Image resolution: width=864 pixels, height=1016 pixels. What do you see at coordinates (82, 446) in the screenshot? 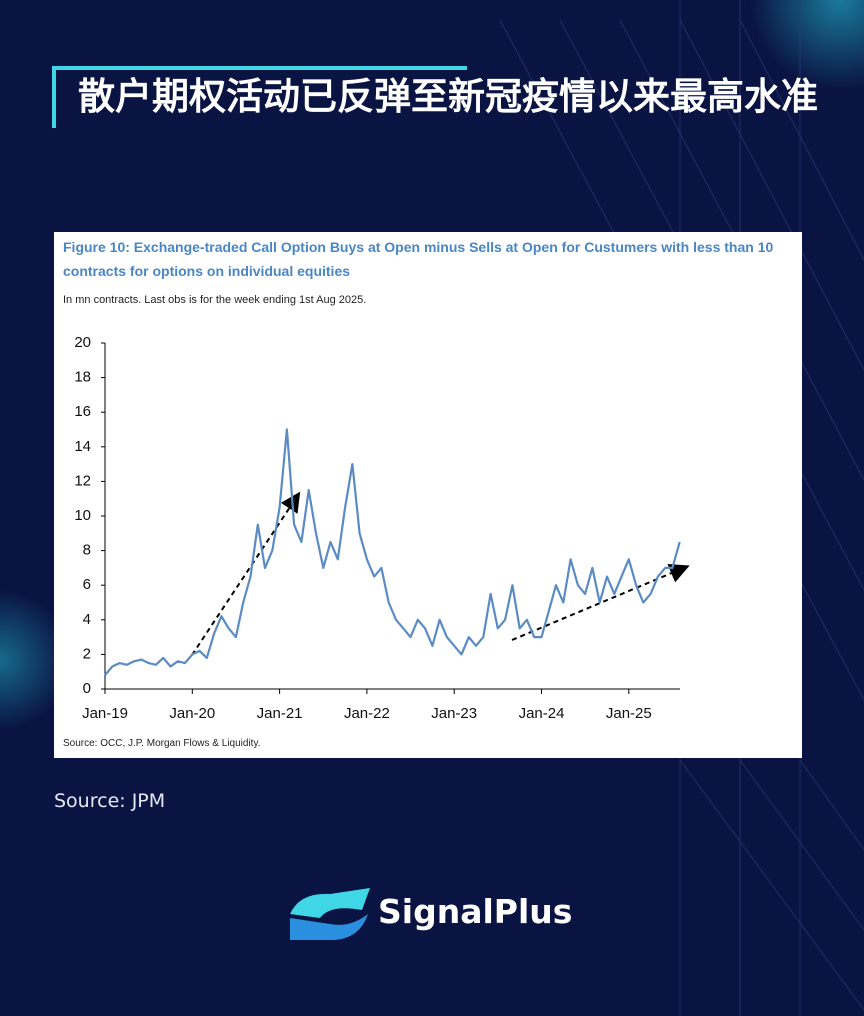
I see `y-tick-label: 14` at bounding box center [82, 446].